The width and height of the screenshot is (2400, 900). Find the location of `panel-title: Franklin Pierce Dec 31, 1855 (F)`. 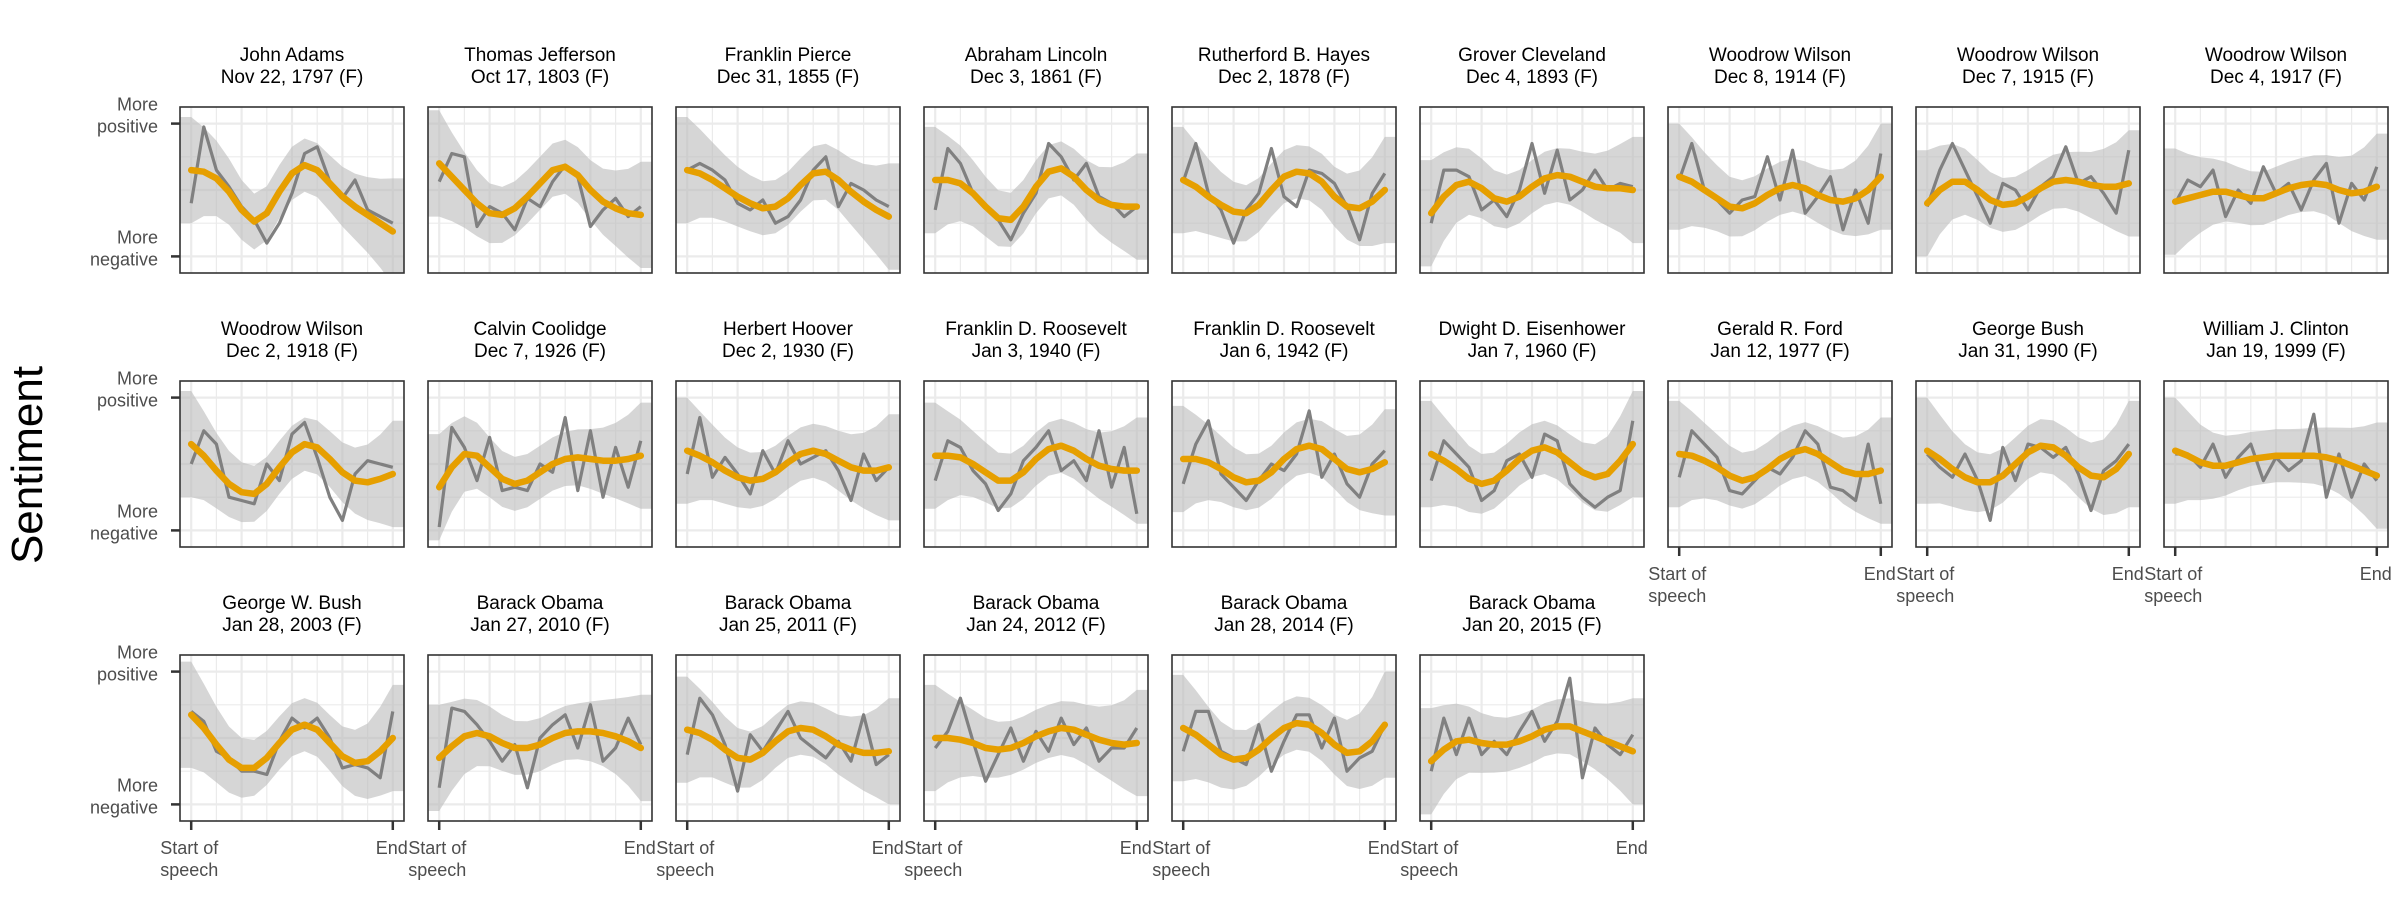

panel-title: Franklin Pierce Dec 31, 1855 (F) is located at coordinates (788, 66).